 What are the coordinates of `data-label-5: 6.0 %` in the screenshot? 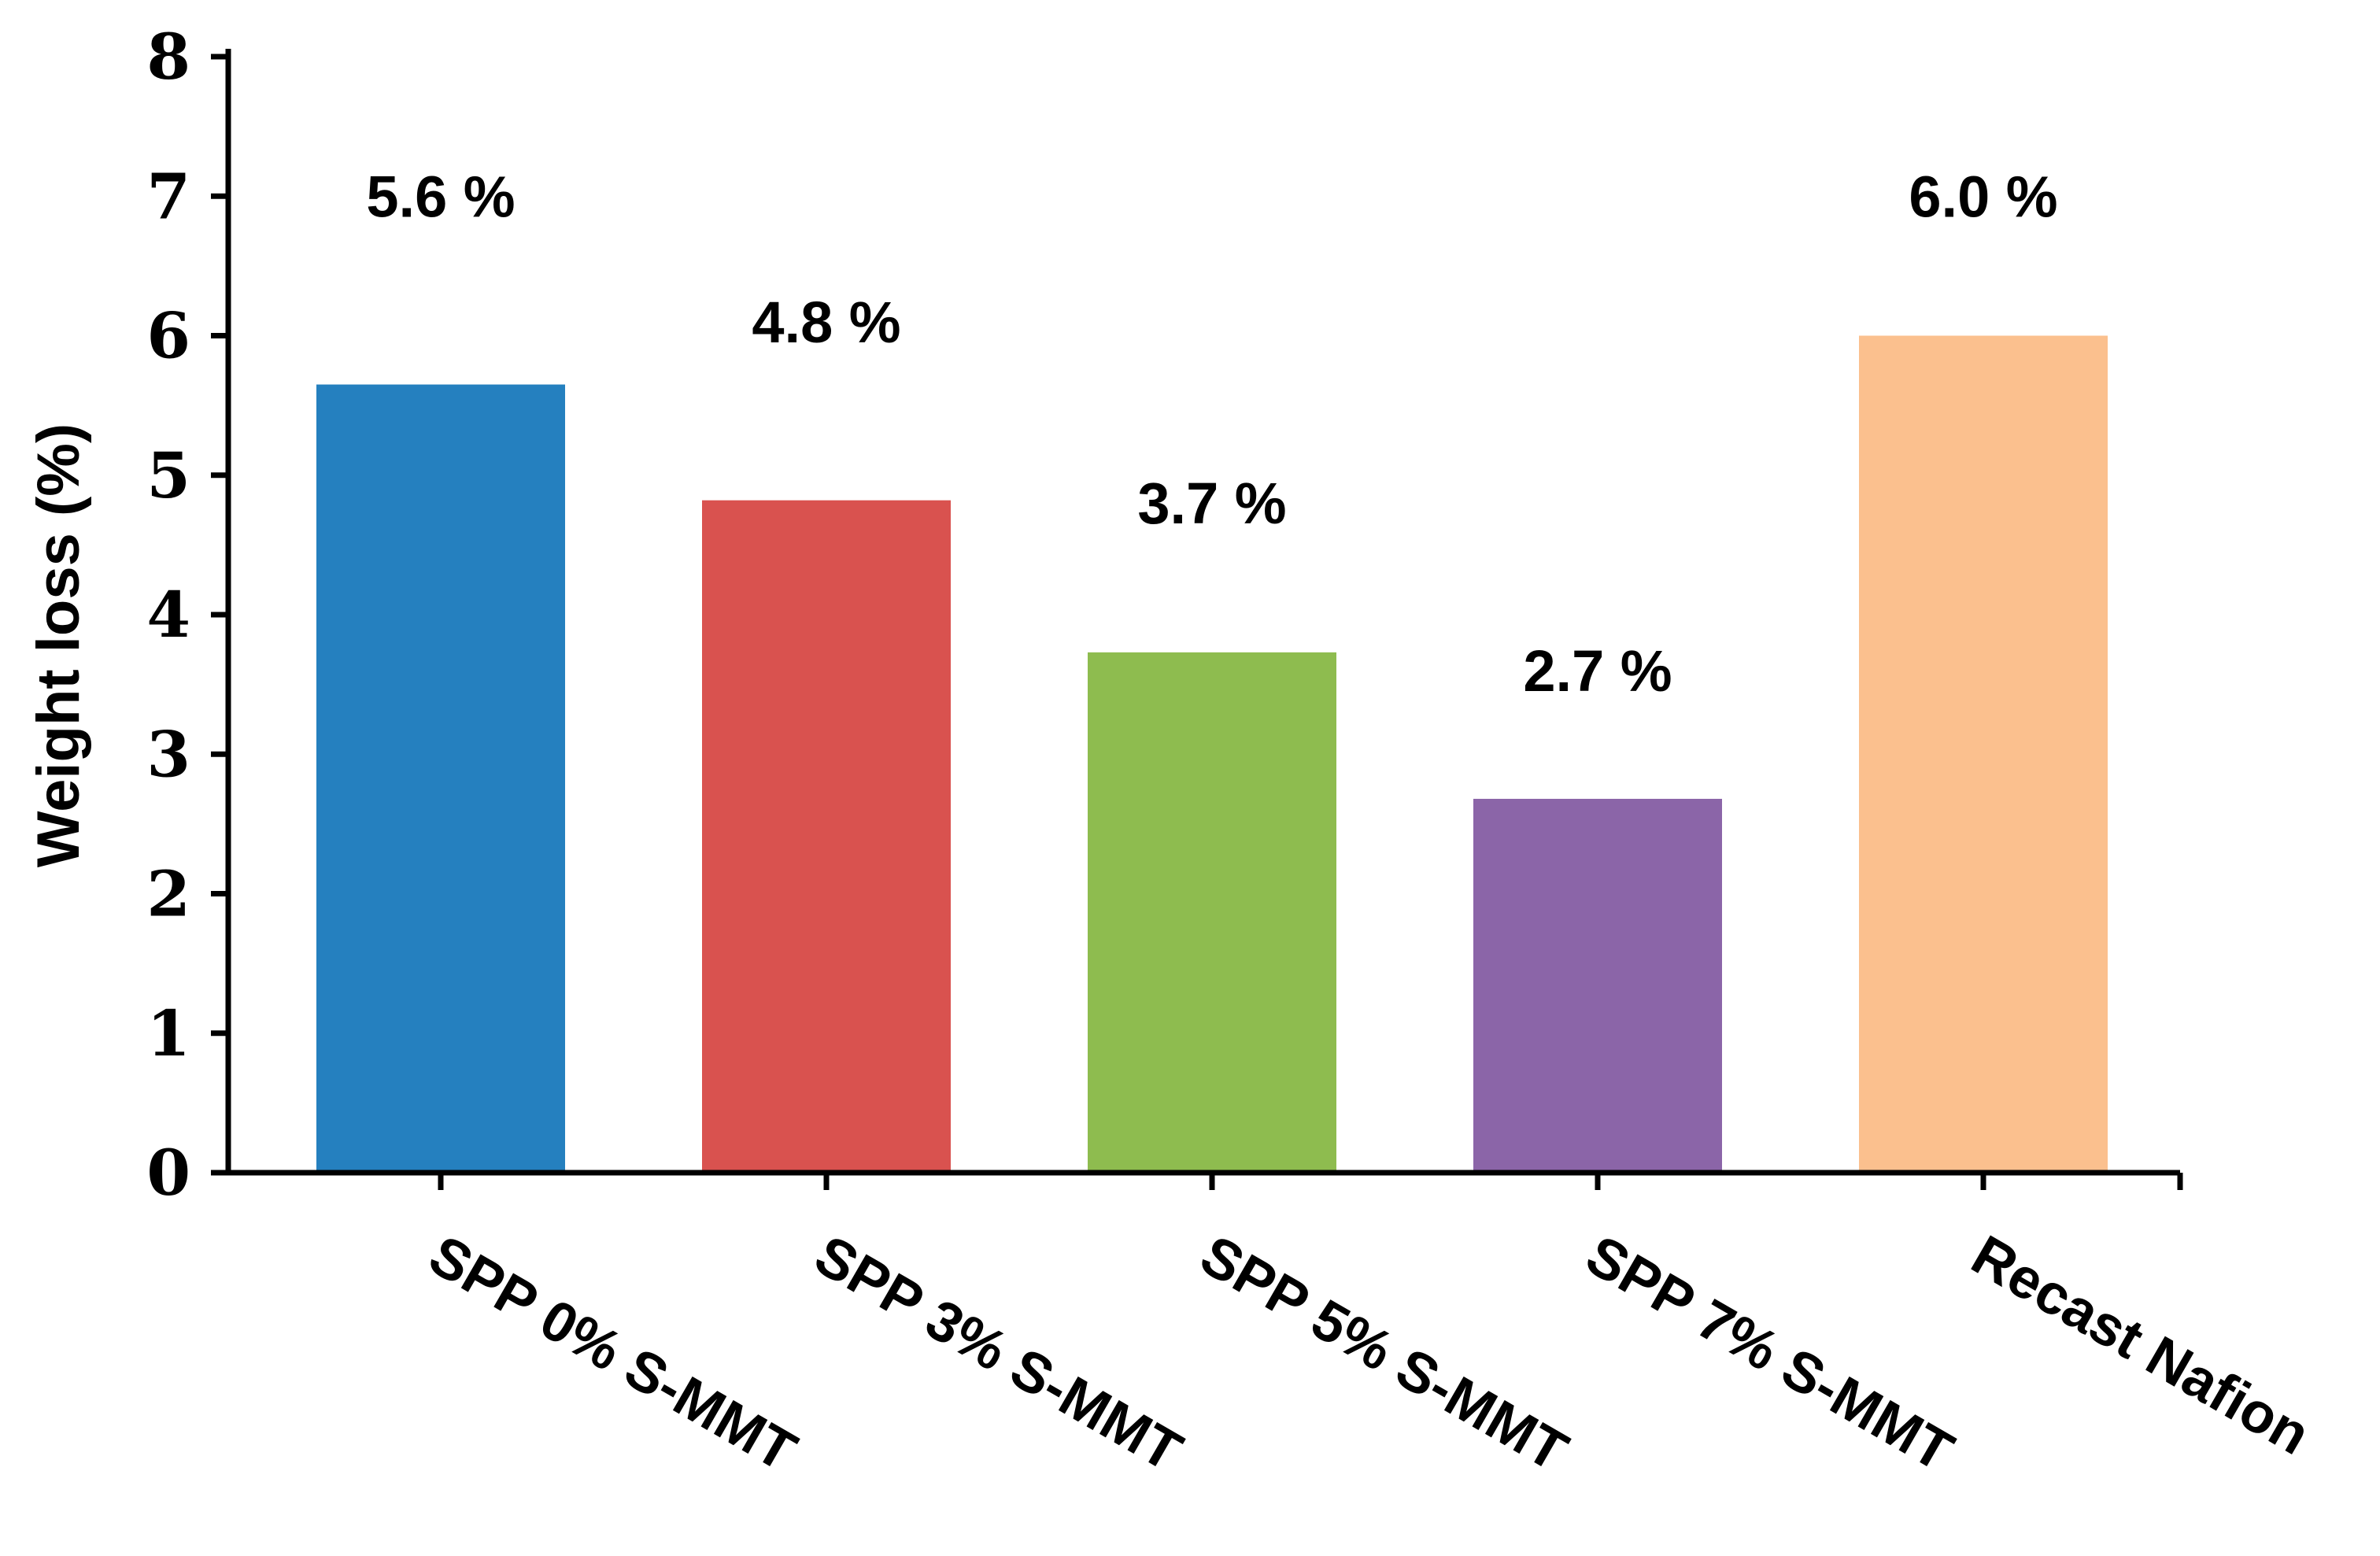 It's located at (1983, 196).